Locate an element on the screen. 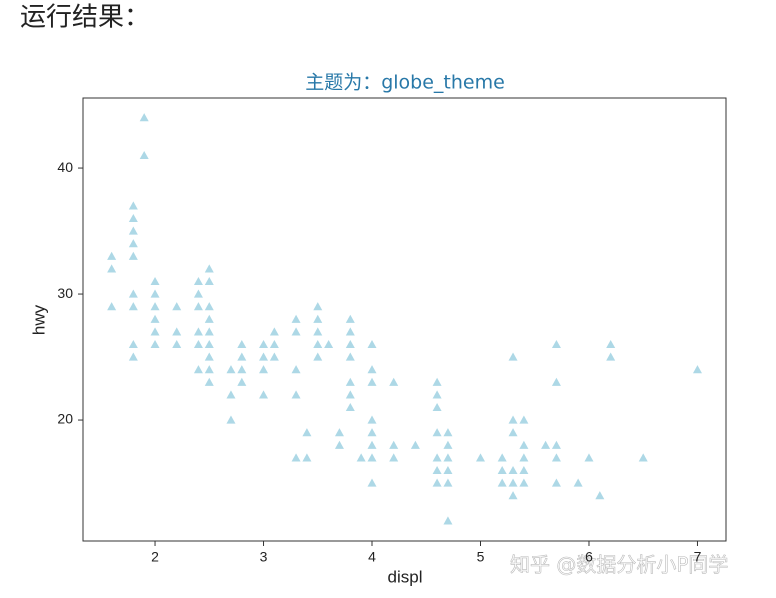 The width and height of the screenshot is (776, 598). x-tick-label: 7 is located at coordinates (698, 557).